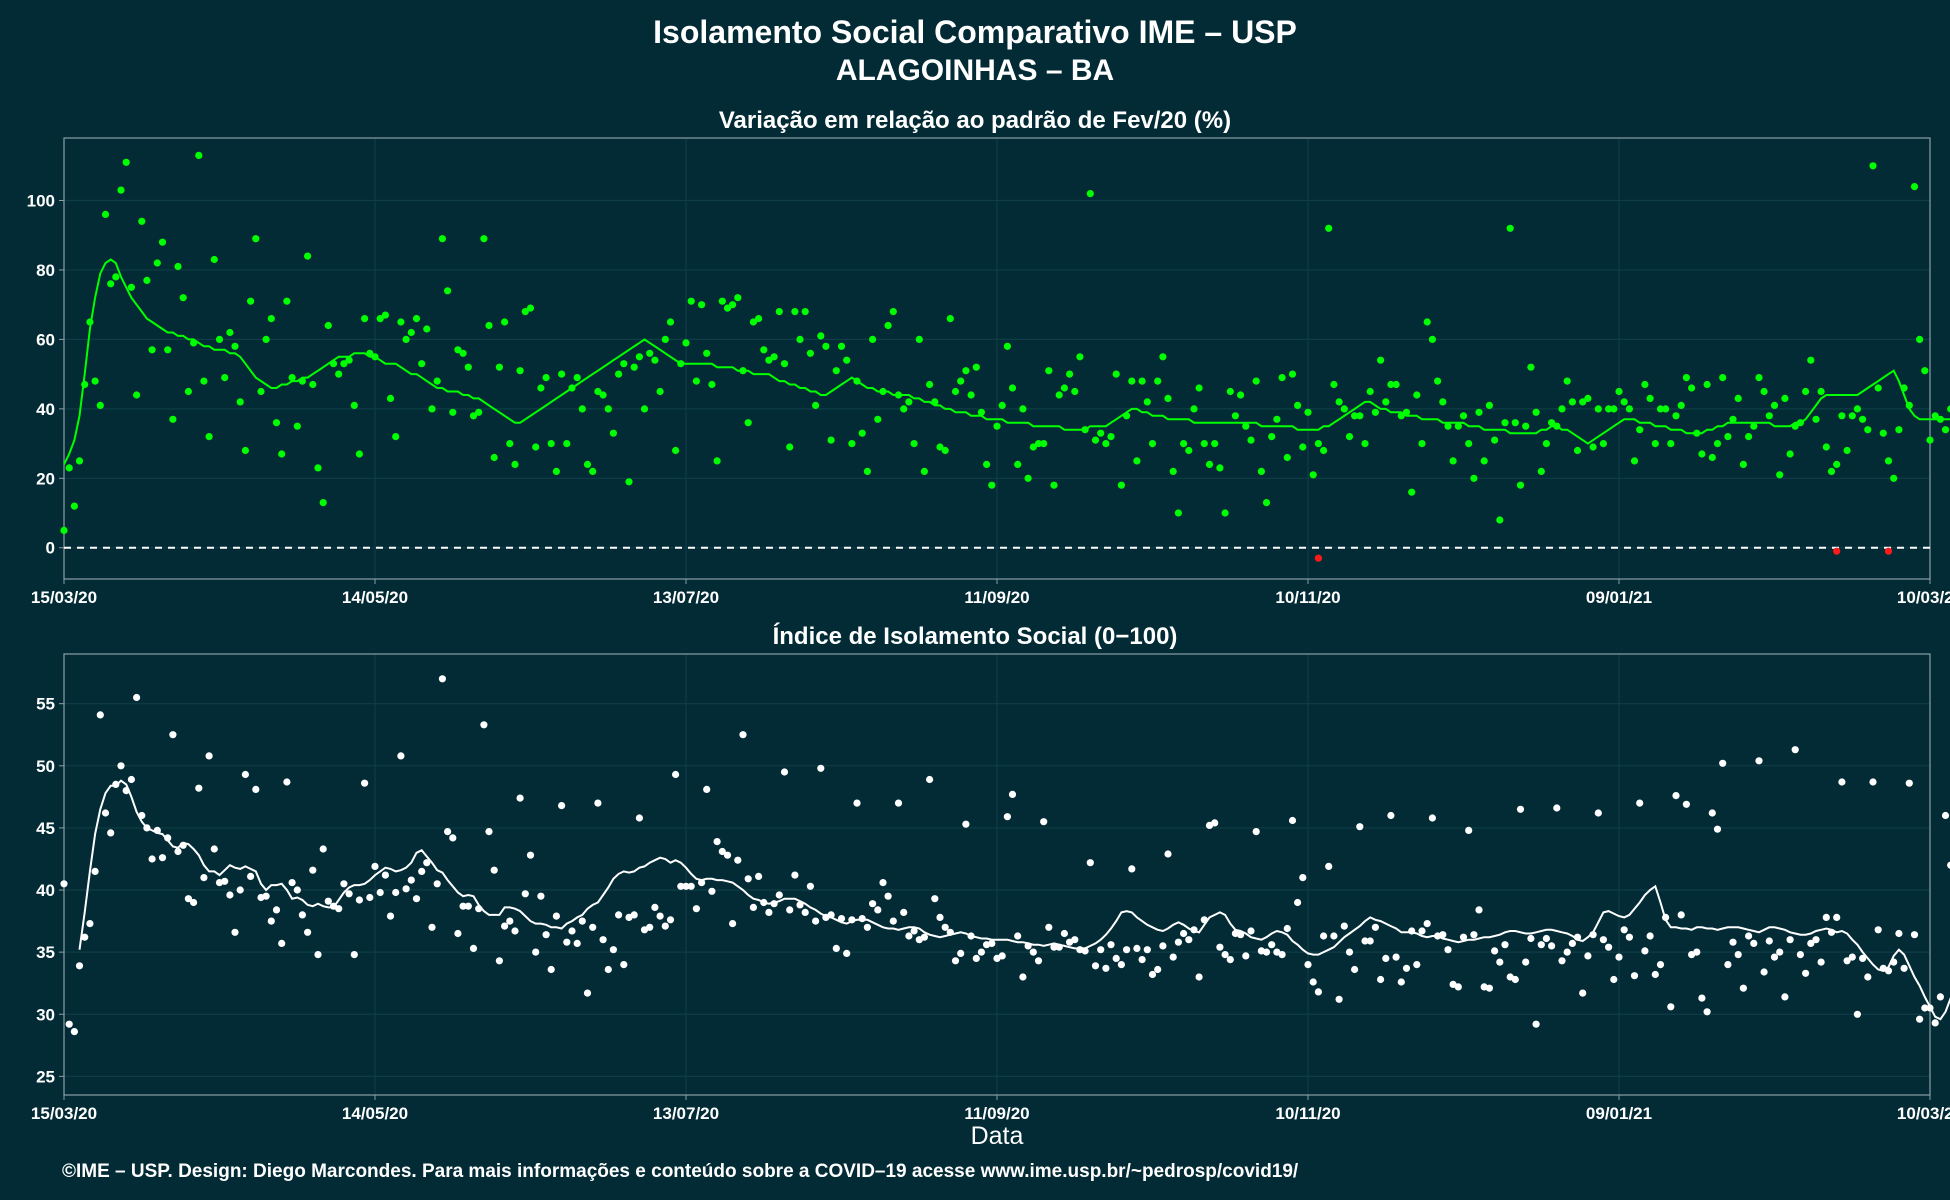 This screenshot has height=1200, width=1950. I want to click on panel2-xtick-label: 09/01/21, so click(1619, 1113).